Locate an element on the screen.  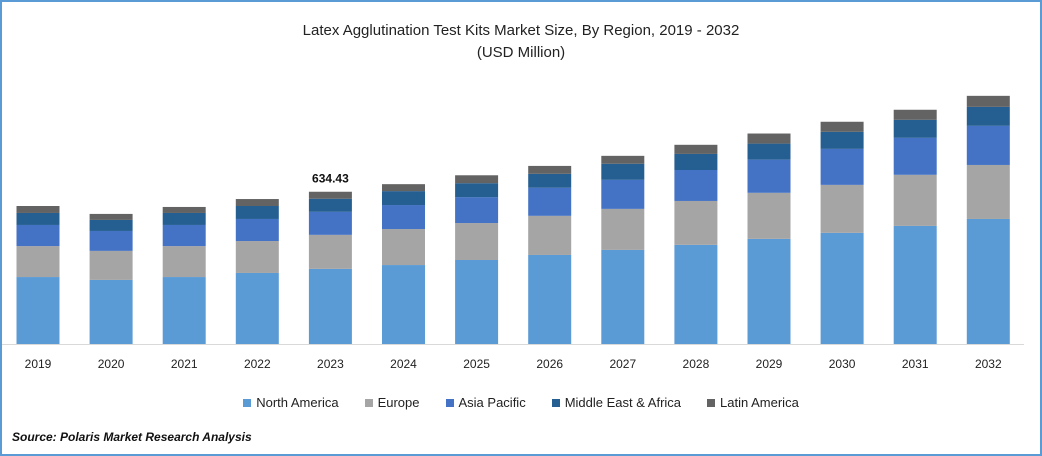
bar-segment-europe-2027 is located at coordinates (623, 229).